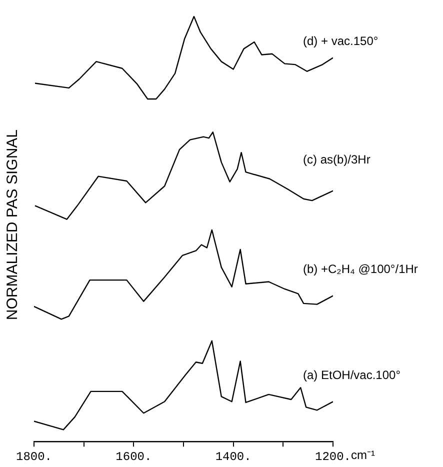 The width and height of the screenshot is (443, 467). What do you see at coordinates (363, 455) in the screenshot?
I see `x-axis-title: cm⁻¹` at bounding box center [363, 455].